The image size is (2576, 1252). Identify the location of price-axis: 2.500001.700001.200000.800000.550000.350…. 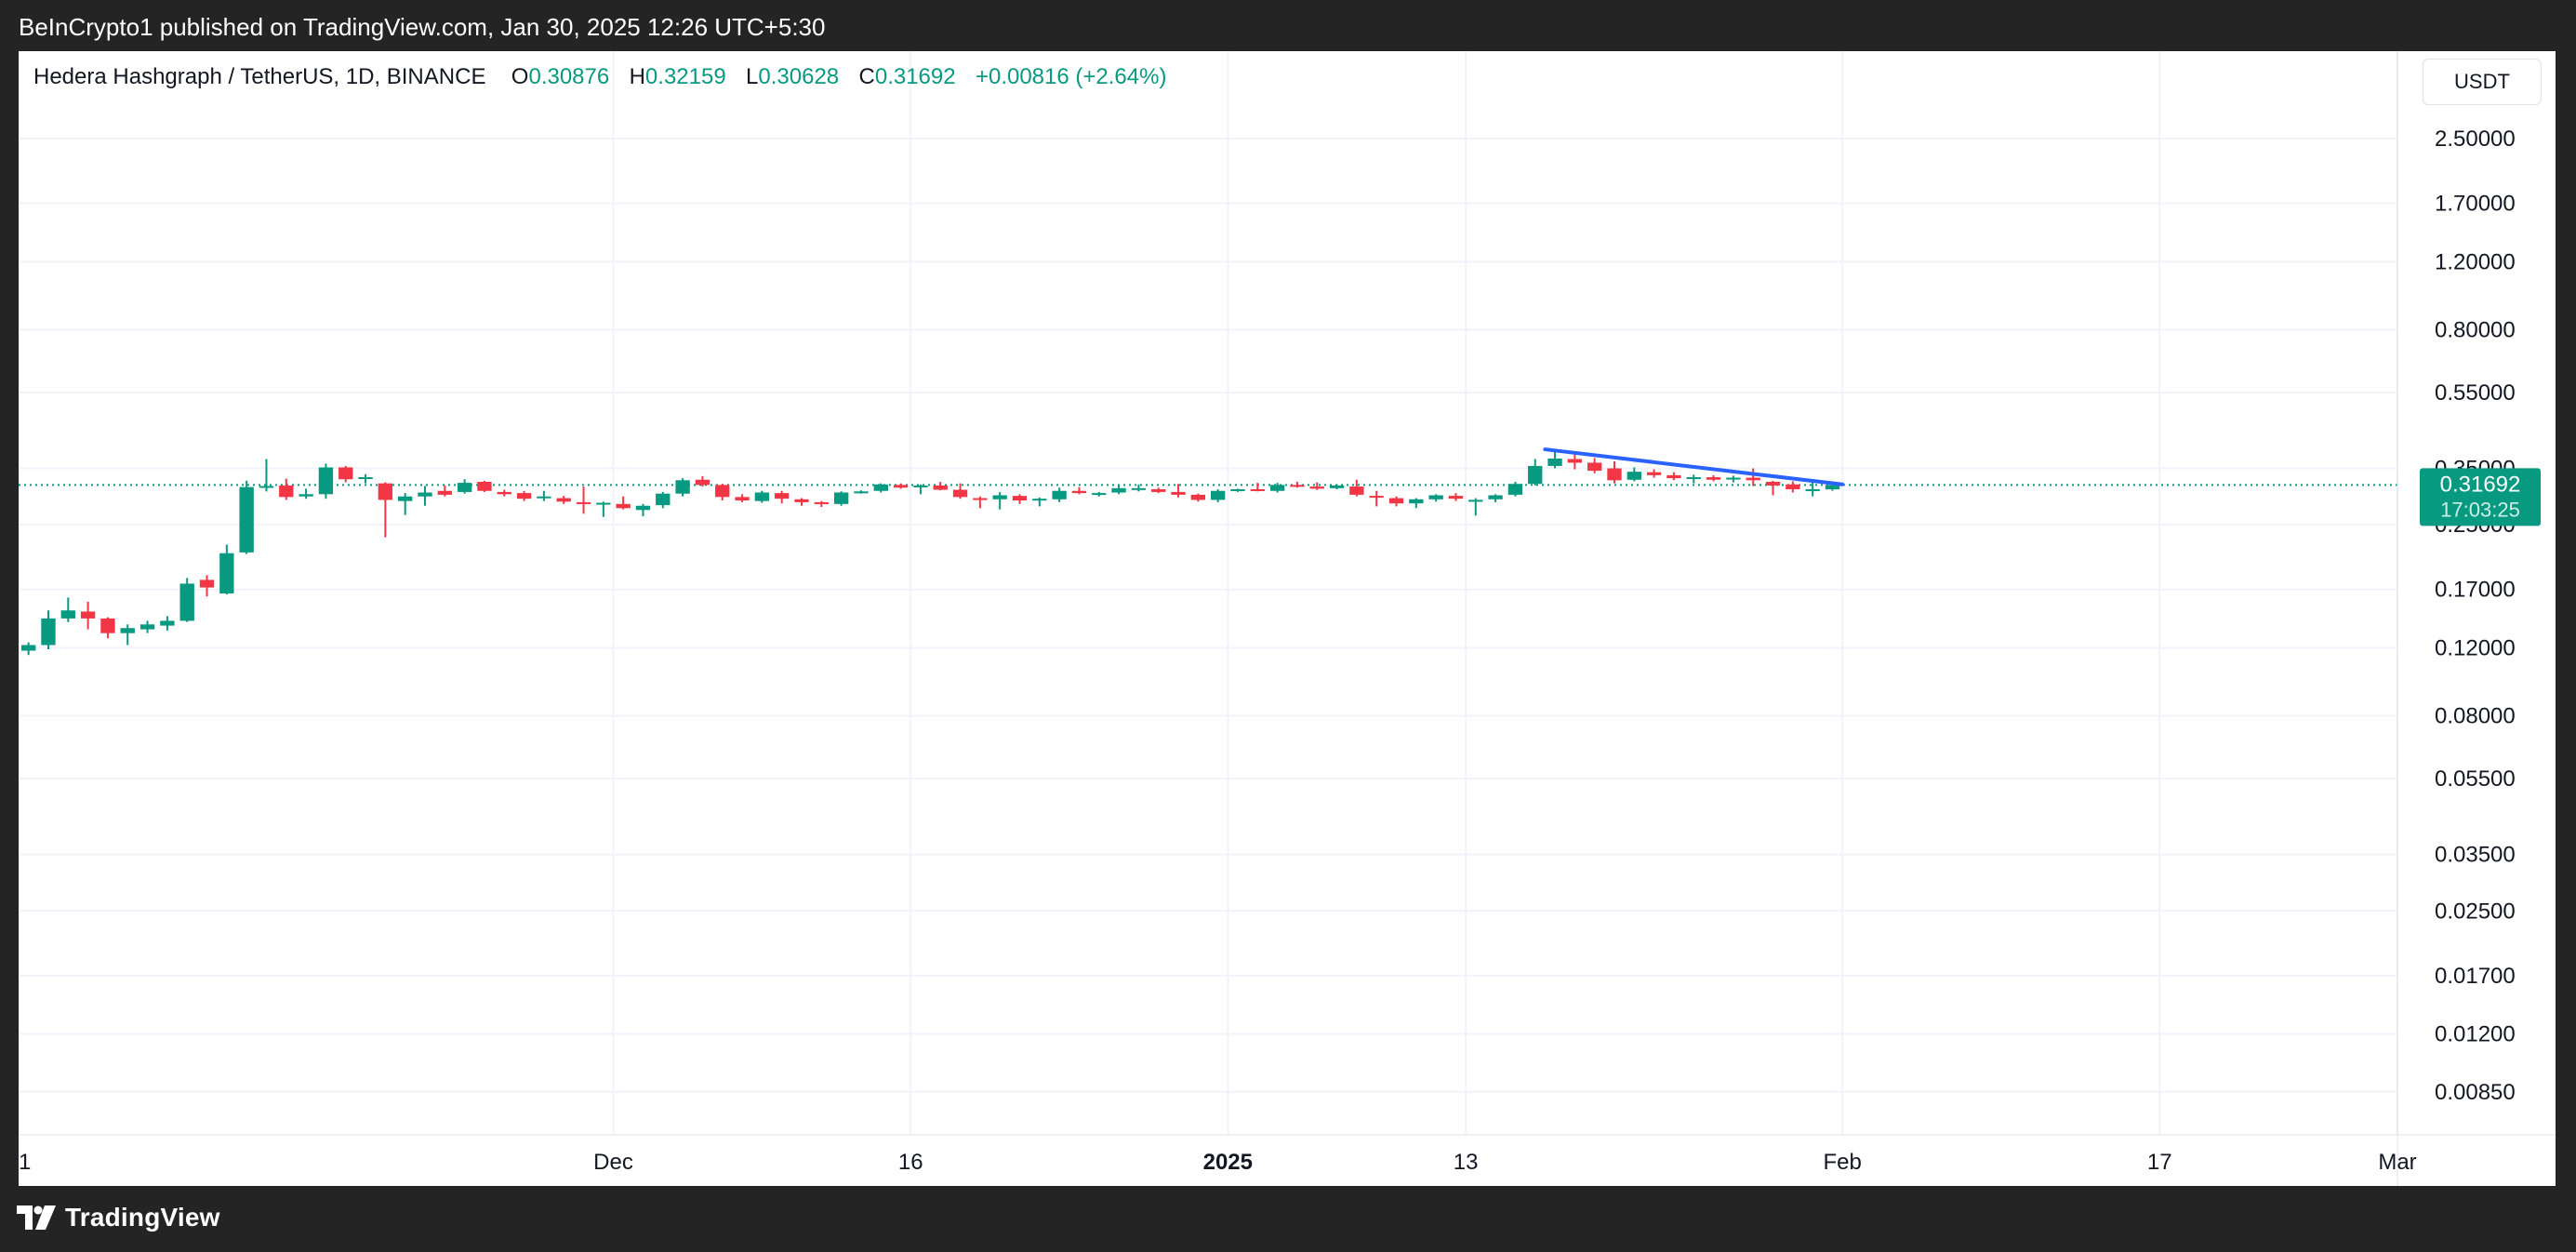
(2456, 618).